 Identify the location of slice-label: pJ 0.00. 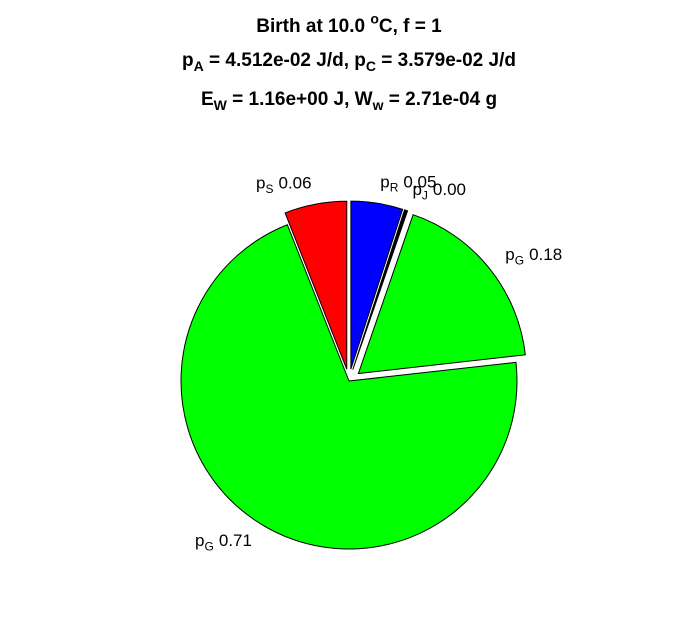
(439, 192).